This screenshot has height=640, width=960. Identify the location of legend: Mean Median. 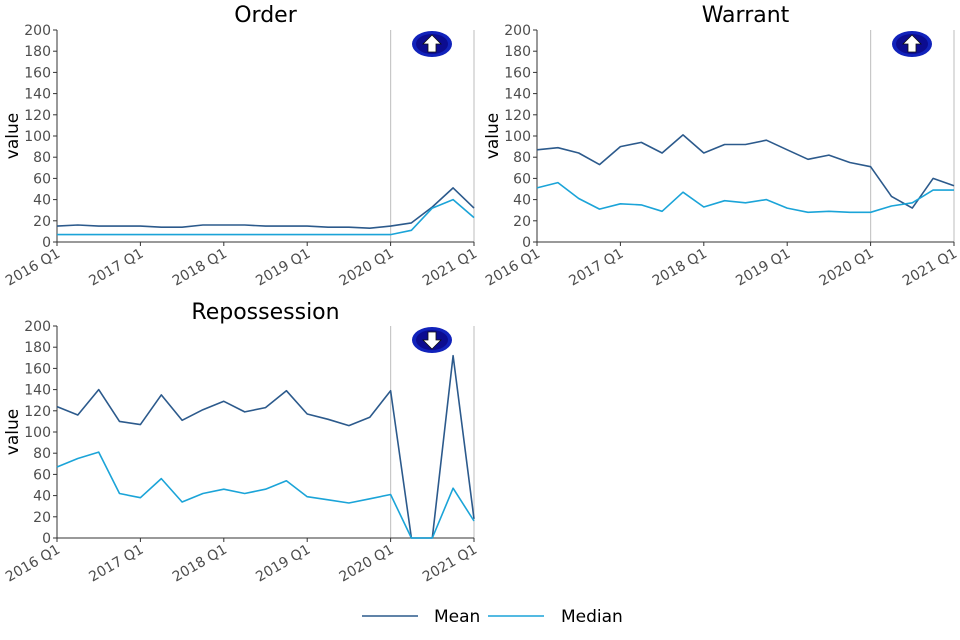
(492, 617).